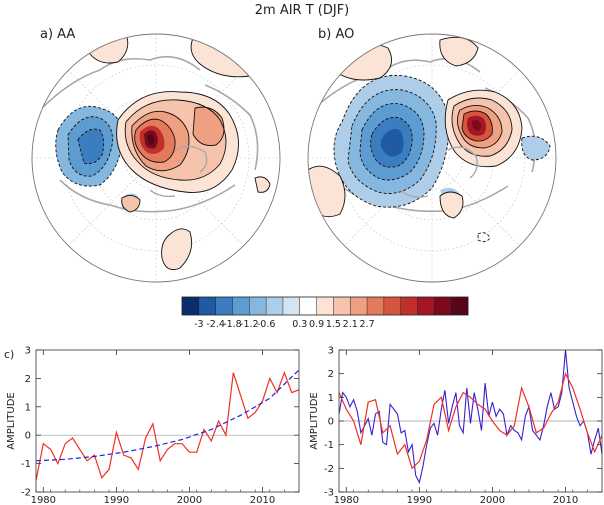  Describe the element at coordinates (470, 421) in the screenshot. I see `series-line-ao-index-smoothed` at that location.